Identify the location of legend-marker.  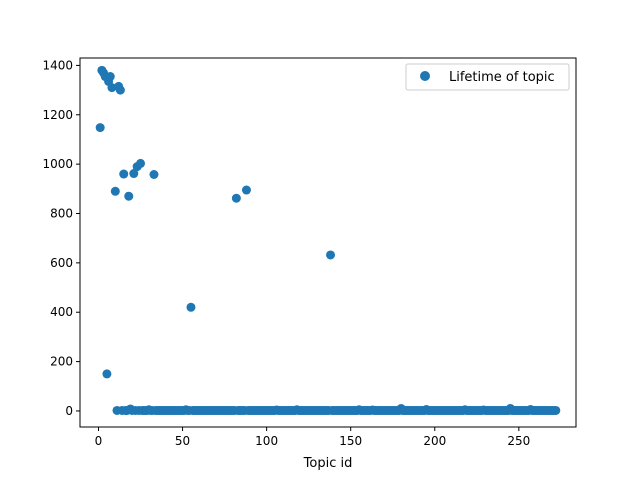
(425, 76).